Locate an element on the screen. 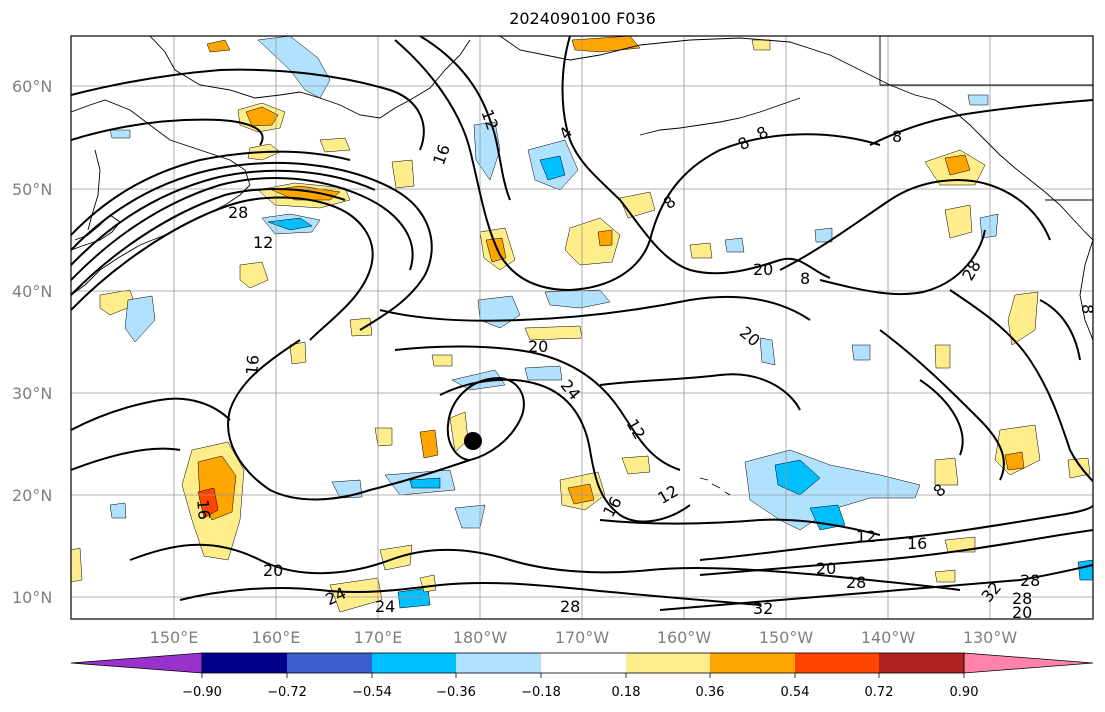 This screenshot has height=712, width=1105. coastline-alaska-north is located at coordinates (665, 48).